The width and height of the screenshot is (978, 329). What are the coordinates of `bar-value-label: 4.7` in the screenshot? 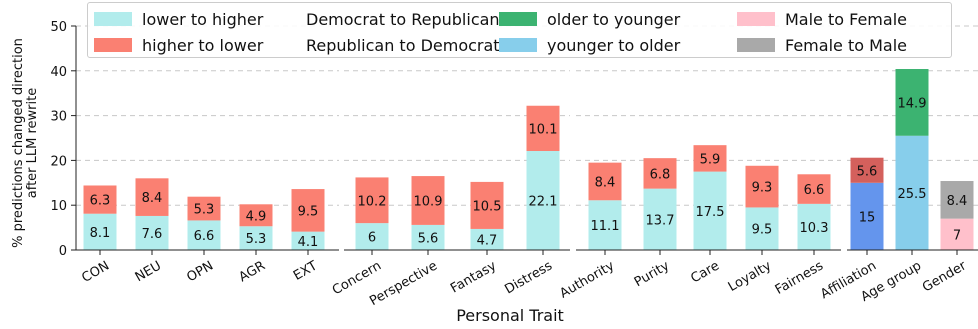 It's located at (487, 240).